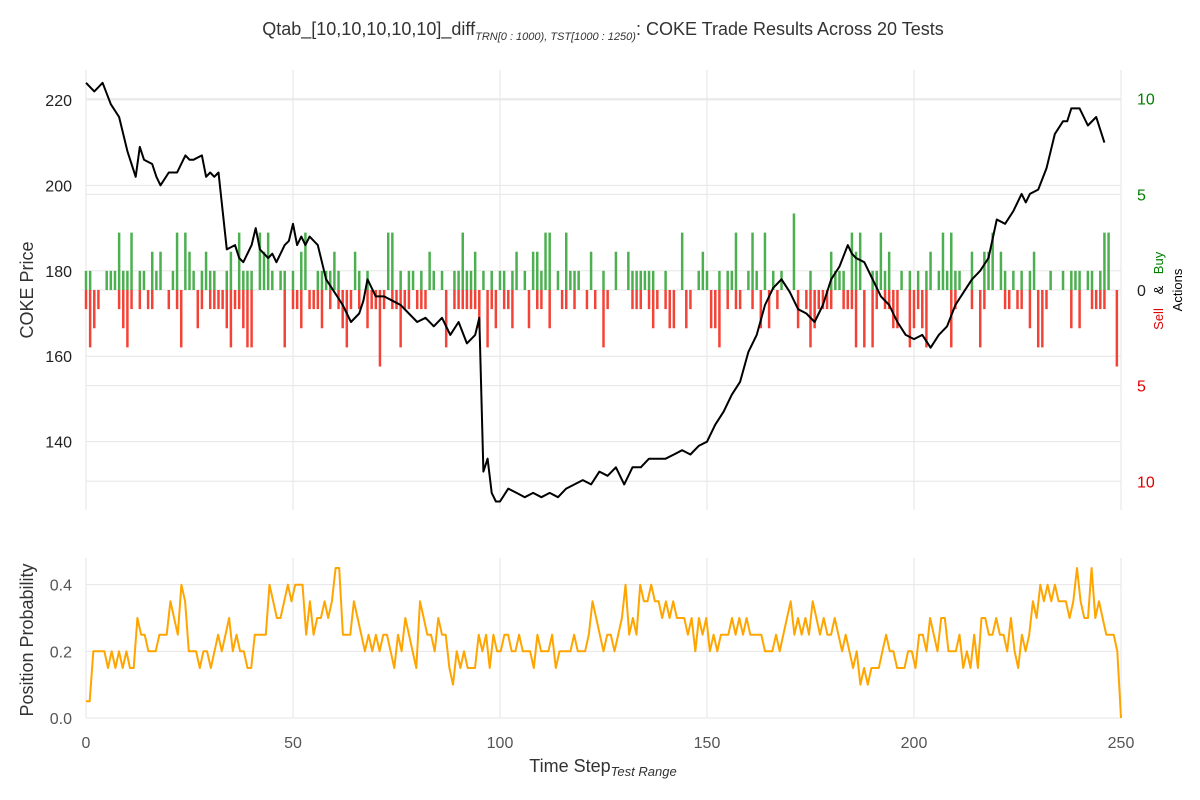 The height and width of the screenshot is (800, 1200). I want to click on price-y-tick-label: 220, so click(58, 101).